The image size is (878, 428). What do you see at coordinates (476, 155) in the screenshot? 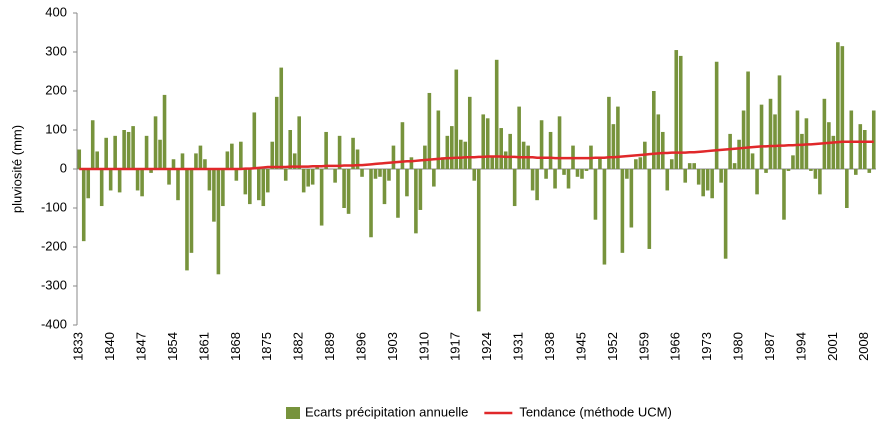
I see `trend-line` at bounding box center [476, 155].